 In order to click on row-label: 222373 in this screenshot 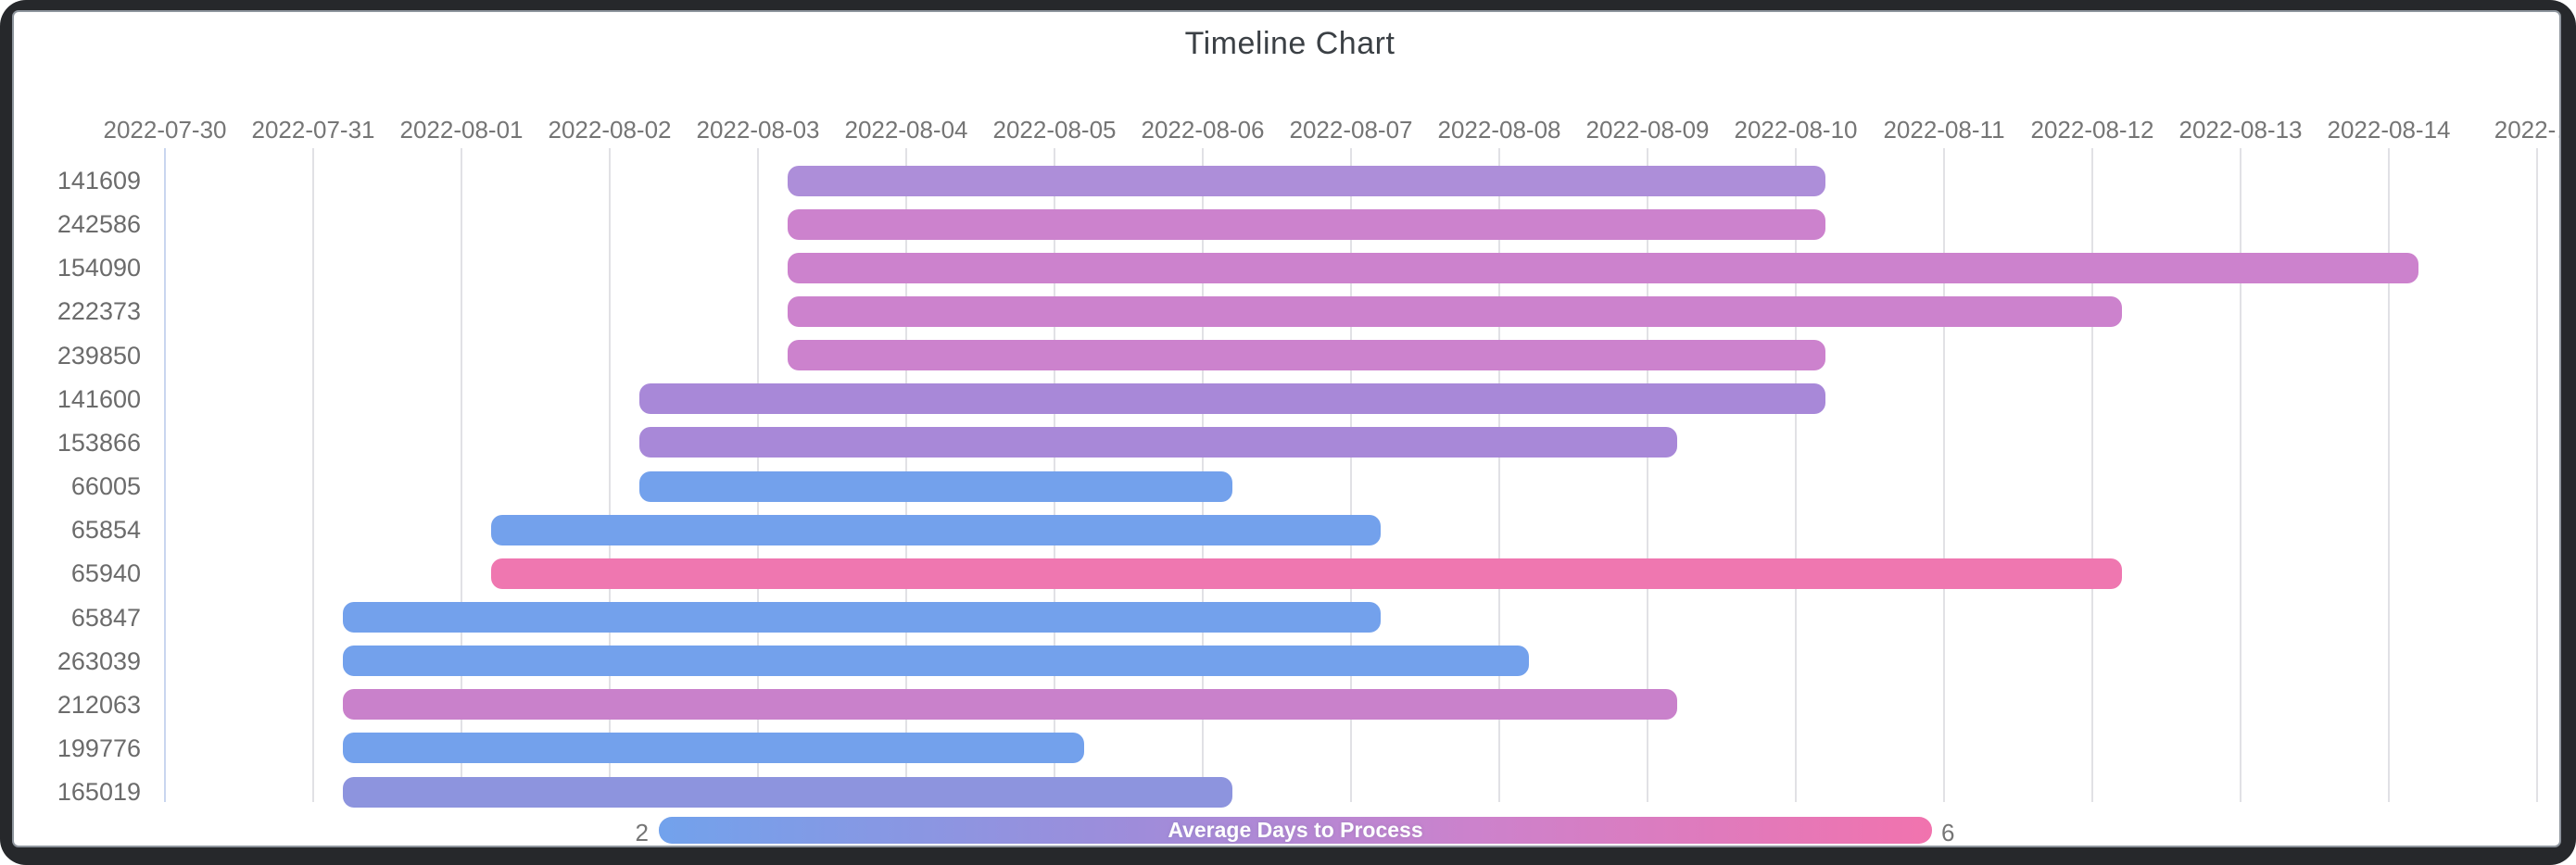, I will do `click(99, 311)`.